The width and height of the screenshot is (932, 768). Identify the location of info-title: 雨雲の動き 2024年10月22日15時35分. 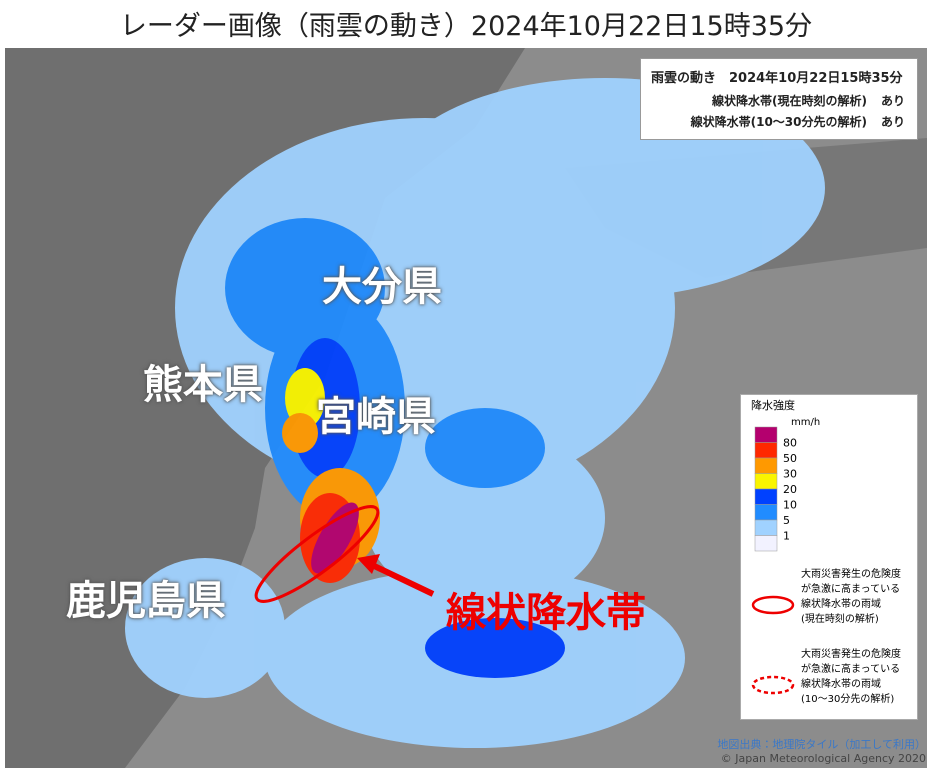
(777, 78).